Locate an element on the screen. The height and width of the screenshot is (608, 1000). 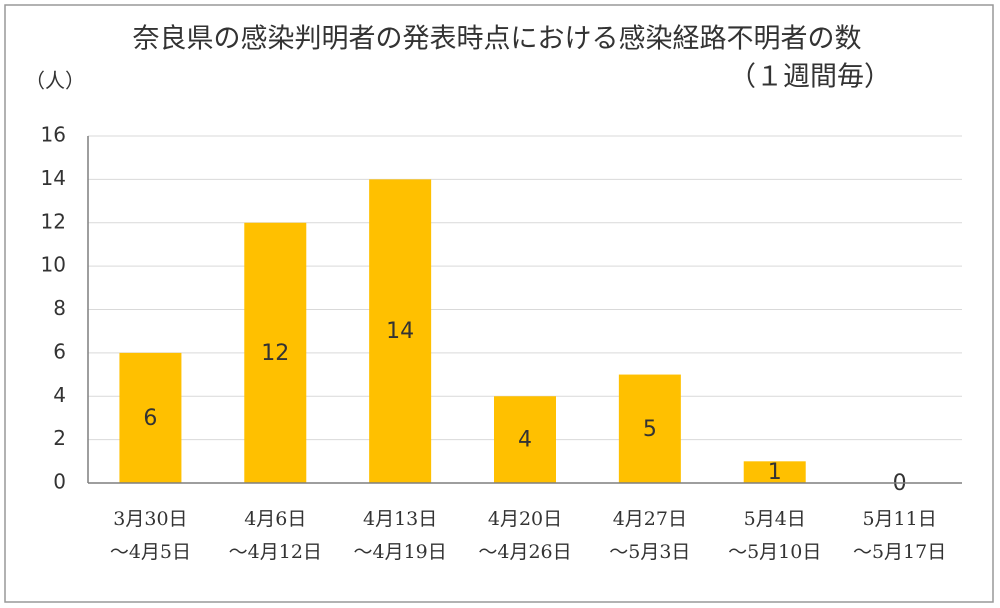
value-label: 6 is located at coordinates (150, 418).